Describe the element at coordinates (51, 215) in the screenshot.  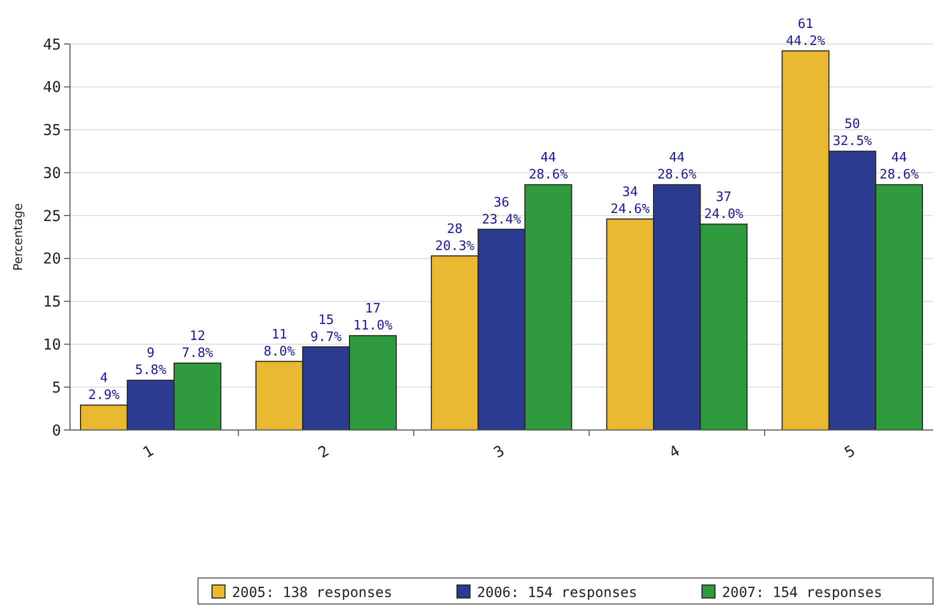
I see `y-tick-label: 25` at that location.